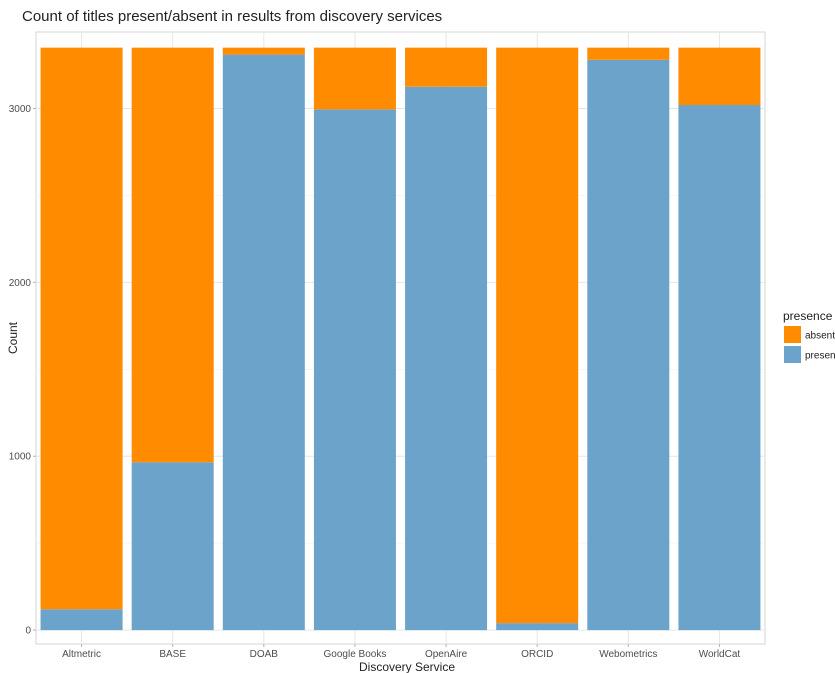 This screenshot has height=673, width=835. What do you see at coordinates (537, 654) in the screenshot?
I see `x-tick-label: ORCID` at bounding box center [537, 654].